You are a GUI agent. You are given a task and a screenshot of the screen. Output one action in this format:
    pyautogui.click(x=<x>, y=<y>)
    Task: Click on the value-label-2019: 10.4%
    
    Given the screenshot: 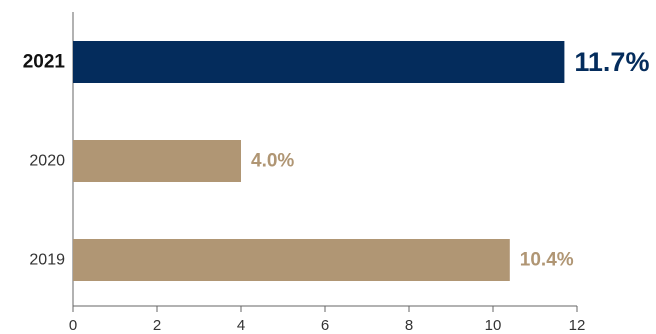 What is the action you would take?
    pyautogui.click(x=547, y=260)
    